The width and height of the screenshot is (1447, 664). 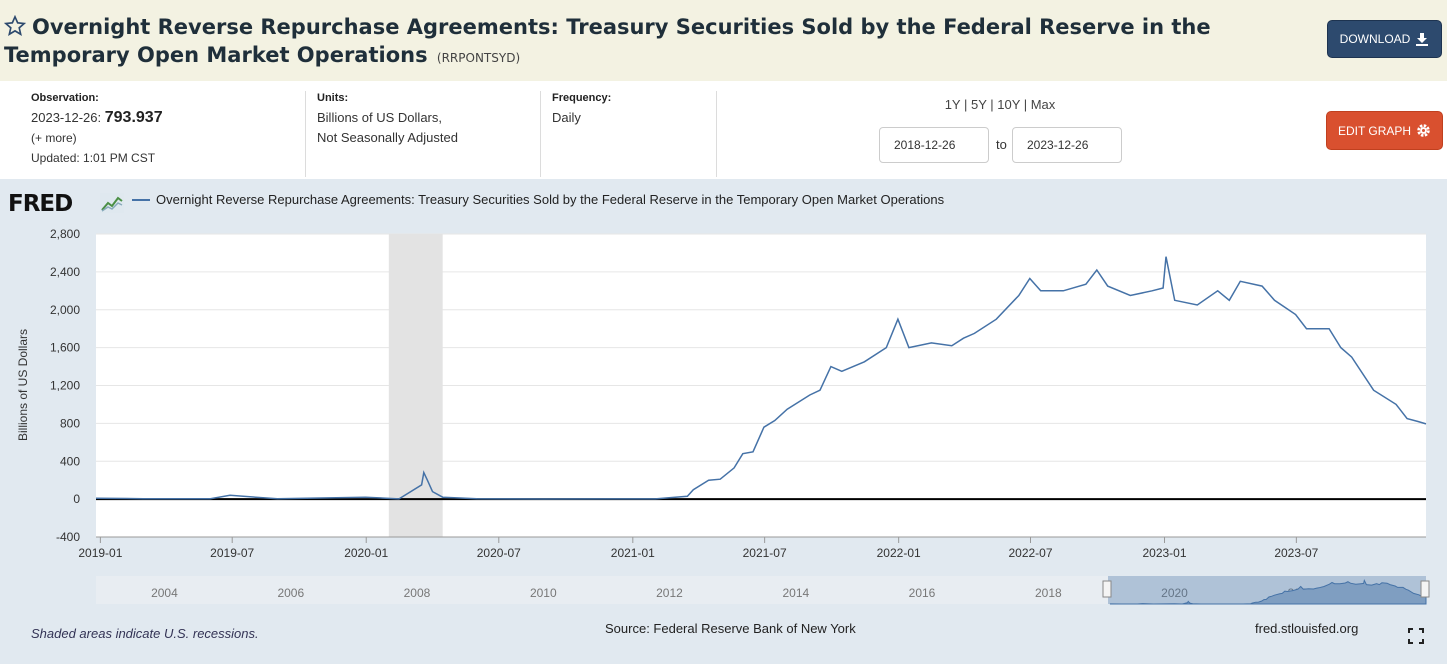 I want to click on observation-date: 2023-12-26:, so click(x=66, y=117).